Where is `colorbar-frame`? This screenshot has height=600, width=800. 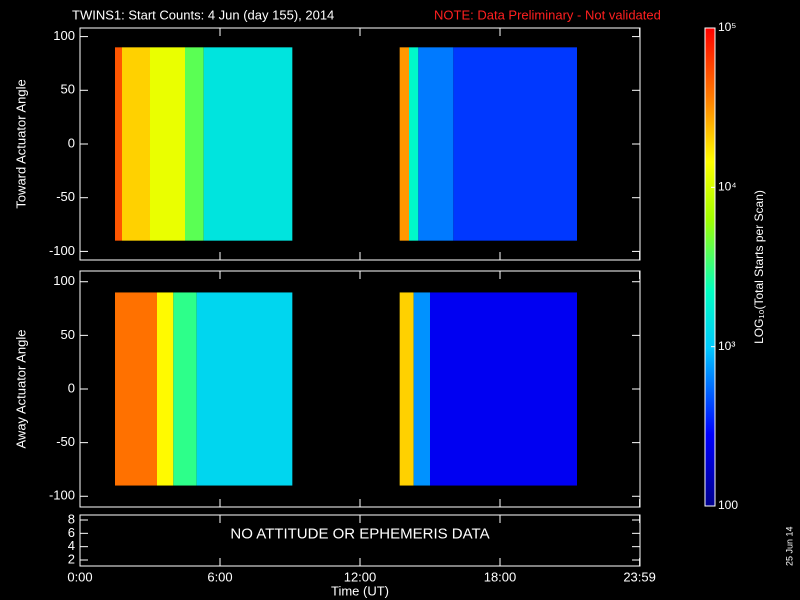 colorbar-frame is located at coordinates (710, 267).